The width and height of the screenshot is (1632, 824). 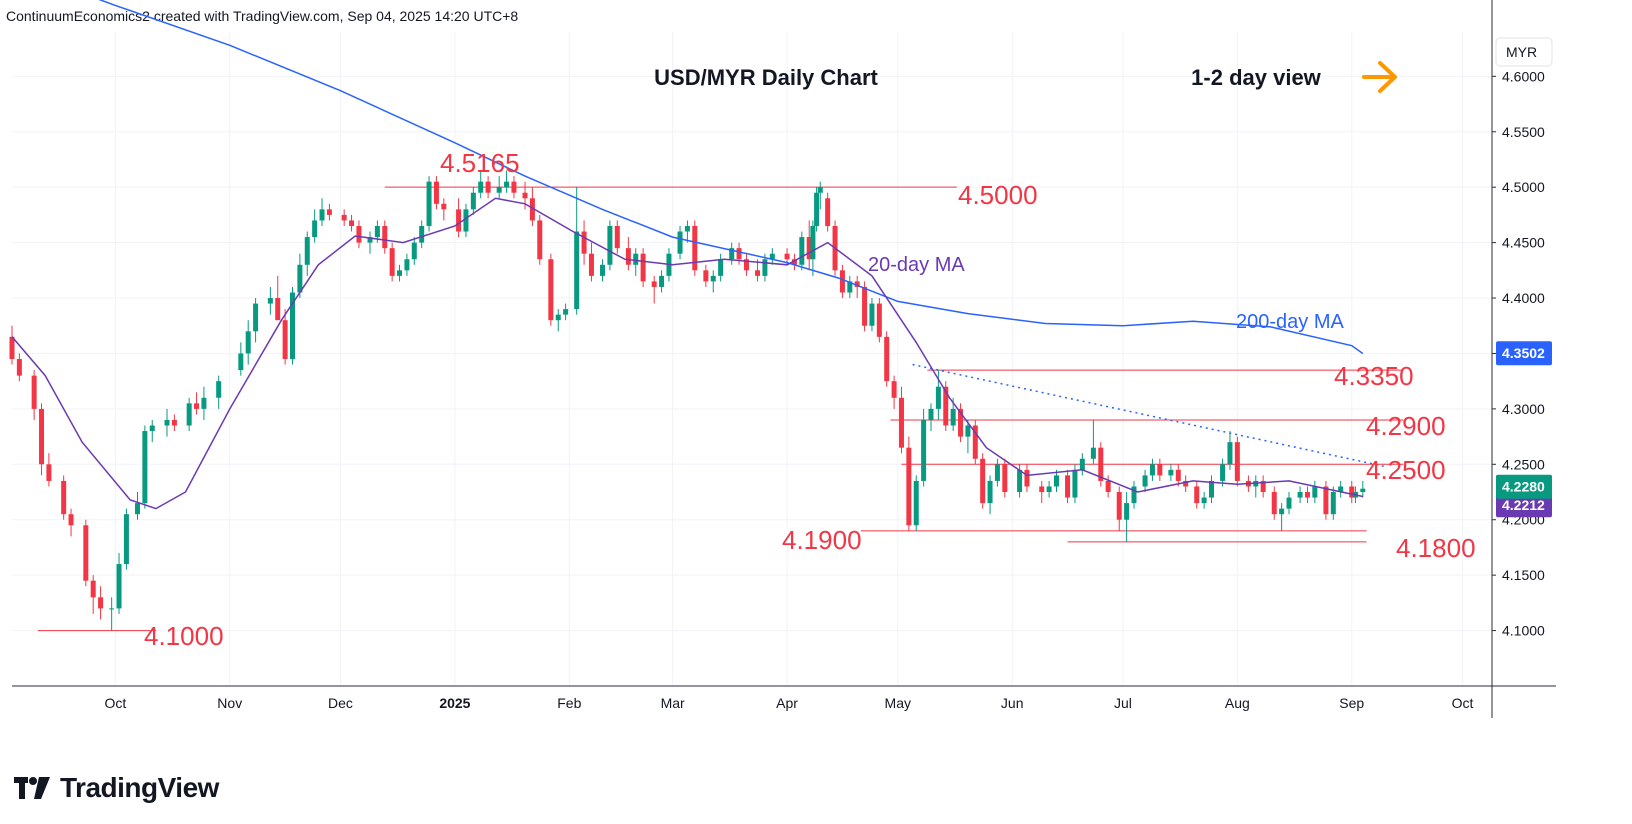 I want to click on y-tick-label: 4.4500, so click(x=1523, y=243).